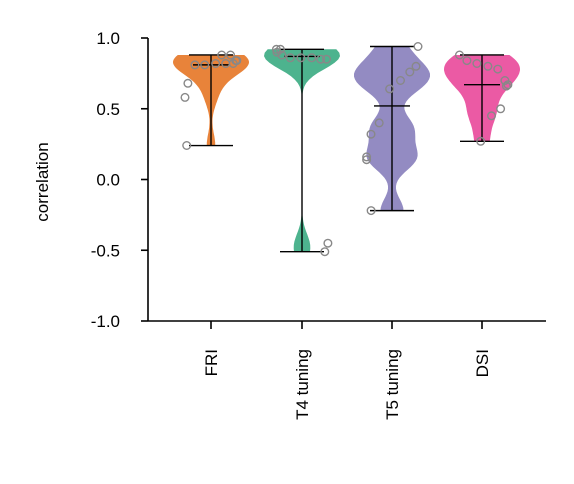 Image resolution: width=574 pixels, height=484 pixels. What do you see at coordinates (302, 384) in the screenshot?
I see `x-category-label: T4 tuning` at bounding box center [302, 384].